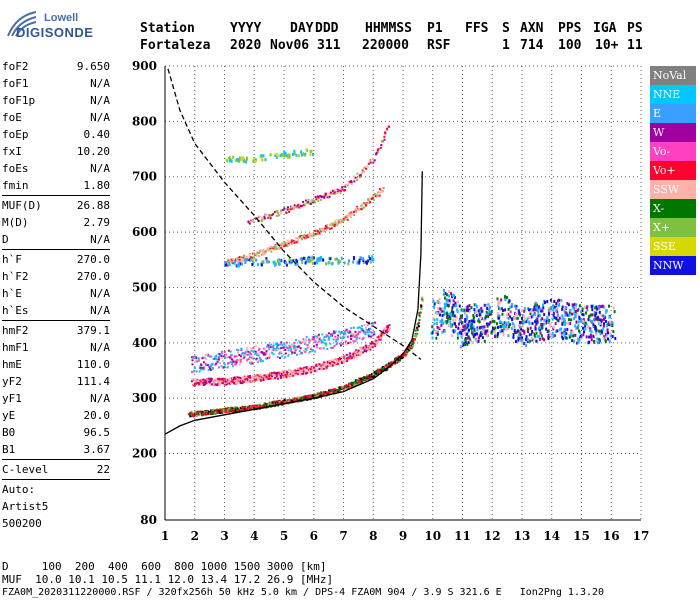 Image resolution: width=700 pixels, height=600 pixels. I want to click on x-tick-label: 5, so click(284, 536).